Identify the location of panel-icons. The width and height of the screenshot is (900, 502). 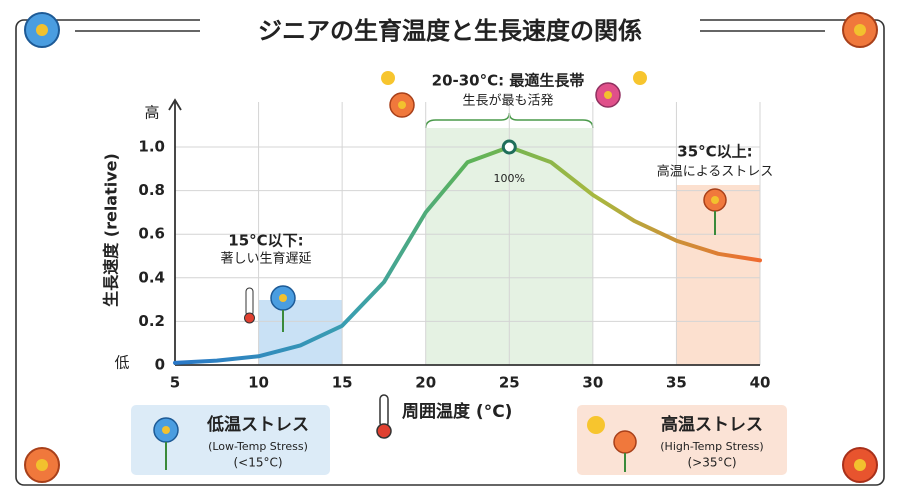
(395, 444).